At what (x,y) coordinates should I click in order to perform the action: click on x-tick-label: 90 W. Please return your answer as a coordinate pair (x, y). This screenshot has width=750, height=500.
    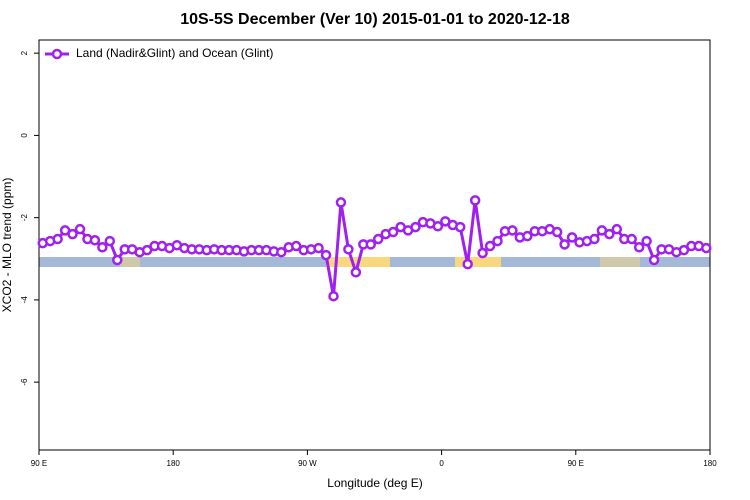
    Looking at the image, I should click on (307, 463).